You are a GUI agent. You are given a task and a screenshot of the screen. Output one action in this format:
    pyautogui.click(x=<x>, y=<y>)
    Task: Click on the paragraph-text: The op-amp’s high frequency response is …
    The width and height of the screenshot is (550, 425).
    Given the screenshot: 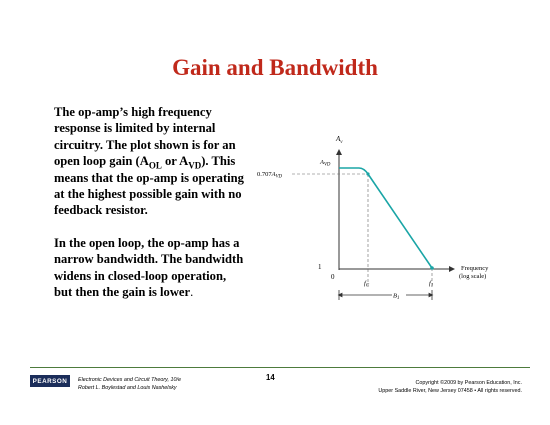 What is the action you would take?
    pyautogui.click(x=145, y=137)
    